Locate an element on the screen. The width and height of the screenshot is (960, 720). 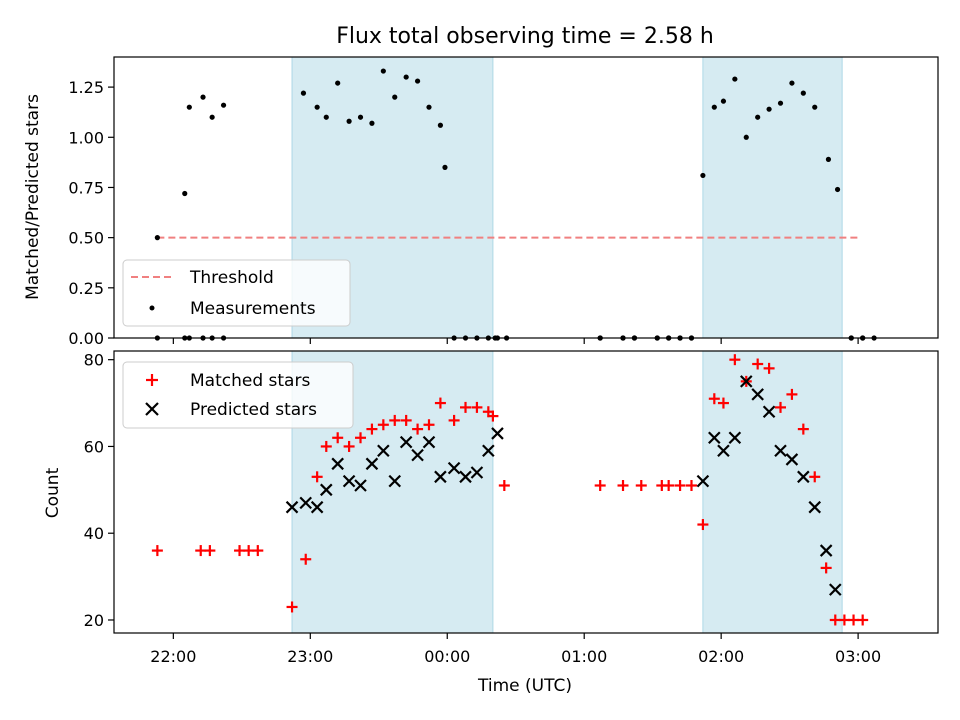
threshold-legend-label: Threshold is located at coordinates (231, 278).